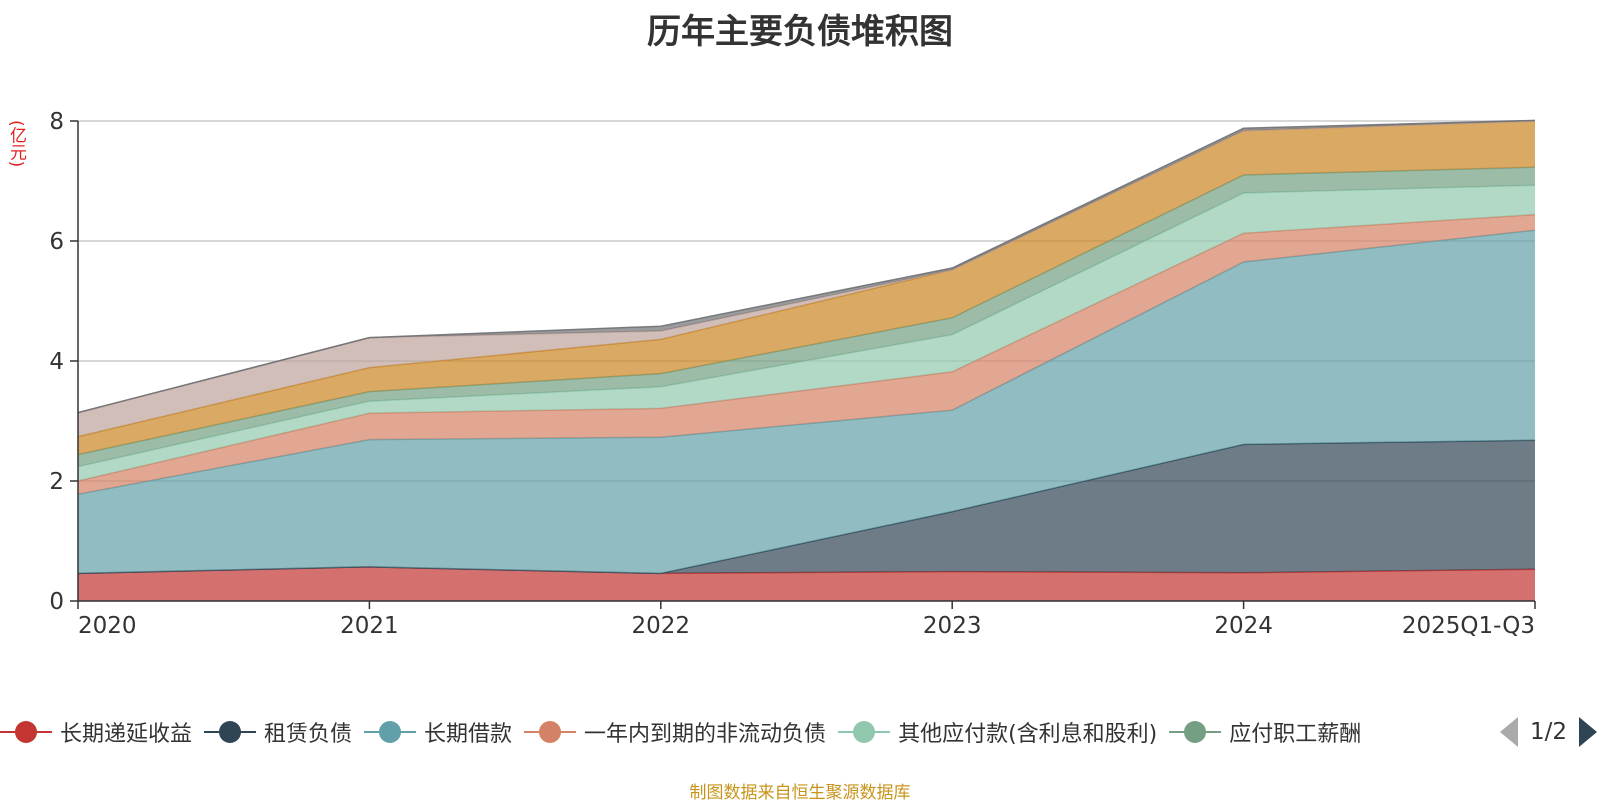 This screenshot has height=803, width=1600. What do you see at coordinates (107, 626) in the screenshot?
I see `x-tick-label: 2020` at bounding box center [107, 626].